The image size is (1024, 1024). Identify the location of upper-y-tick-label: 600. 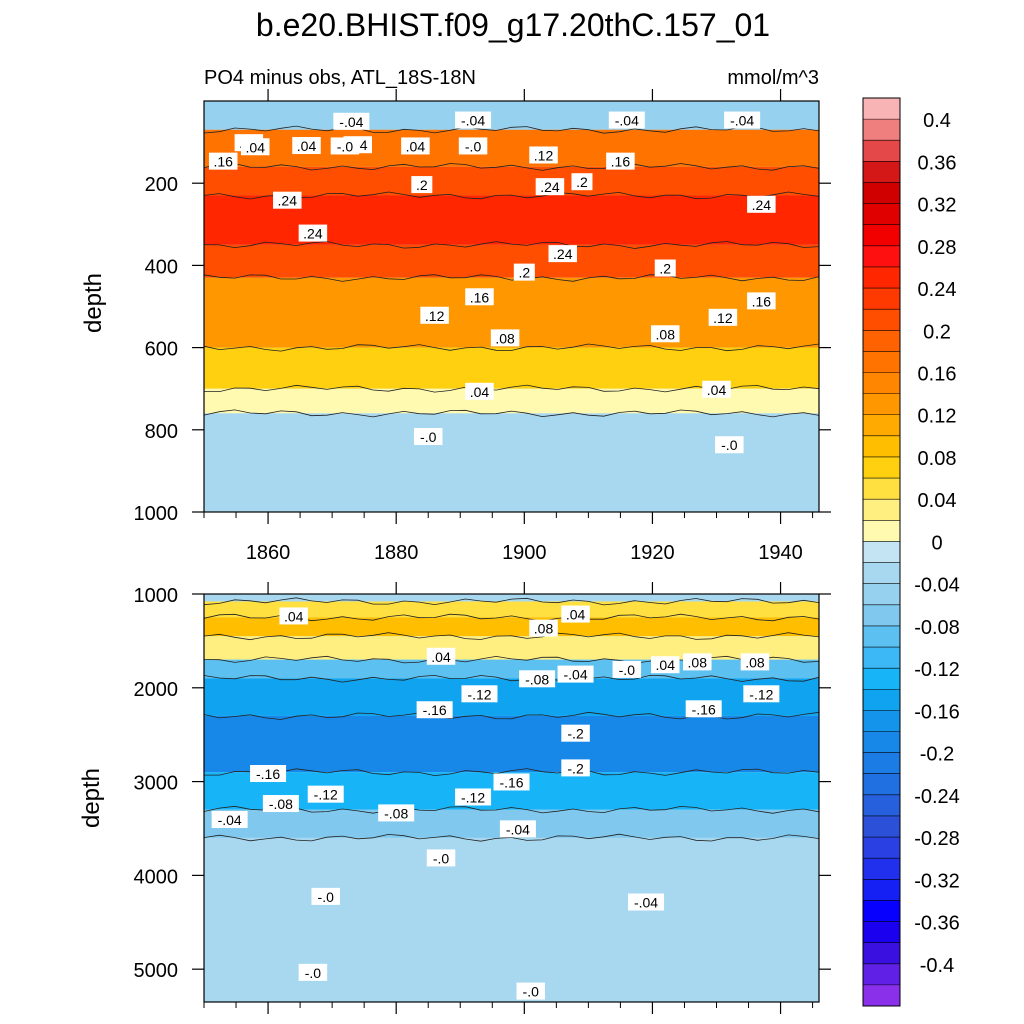
(161, 350).